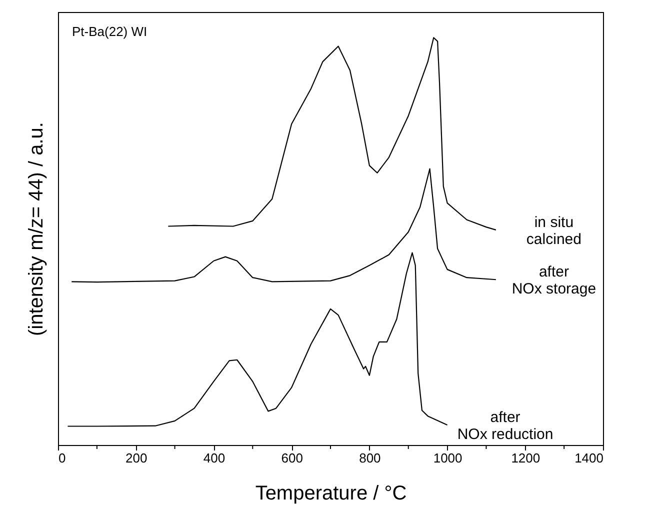 Image resolution: width=645 pixels, height=515 pixels. Describe the element at coordinates (214, 458) in the screenshot. I see `x-tick-label: 400` at that location.